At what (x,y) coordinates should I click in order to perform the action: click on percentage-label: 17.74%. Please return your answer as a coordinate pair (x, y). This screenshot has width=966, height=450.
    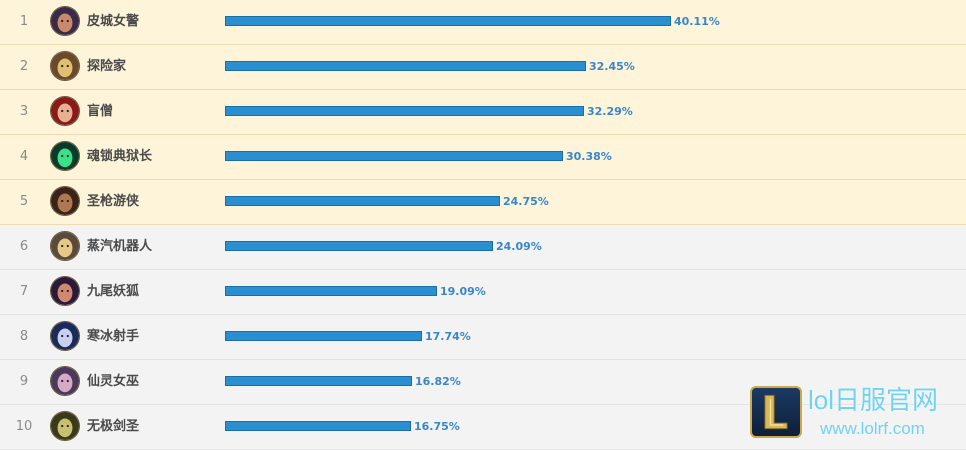
    Looking at the image, I should click on (448, 336).